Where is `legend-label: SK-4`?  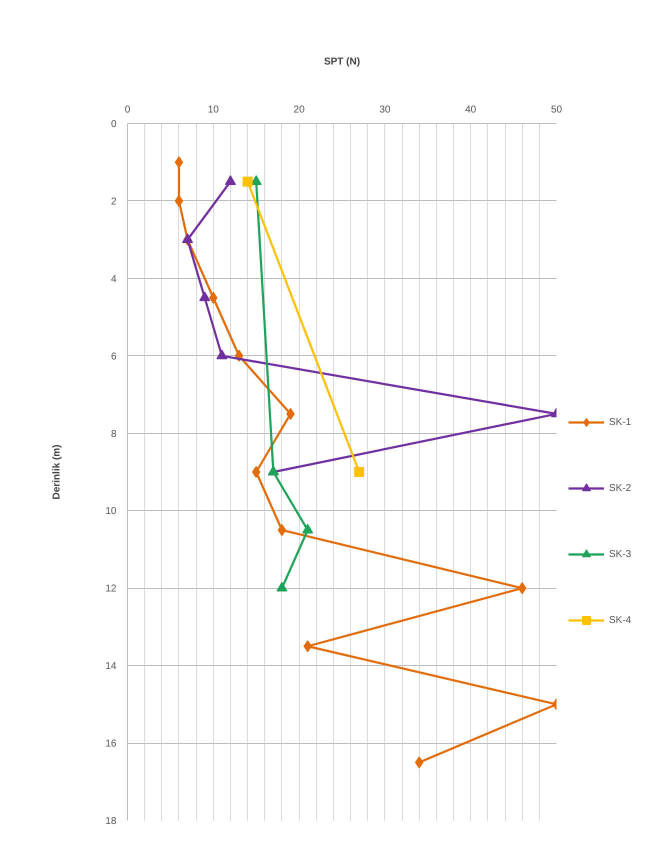 legend-label: SK-4 is located at coordinates (620, 620).